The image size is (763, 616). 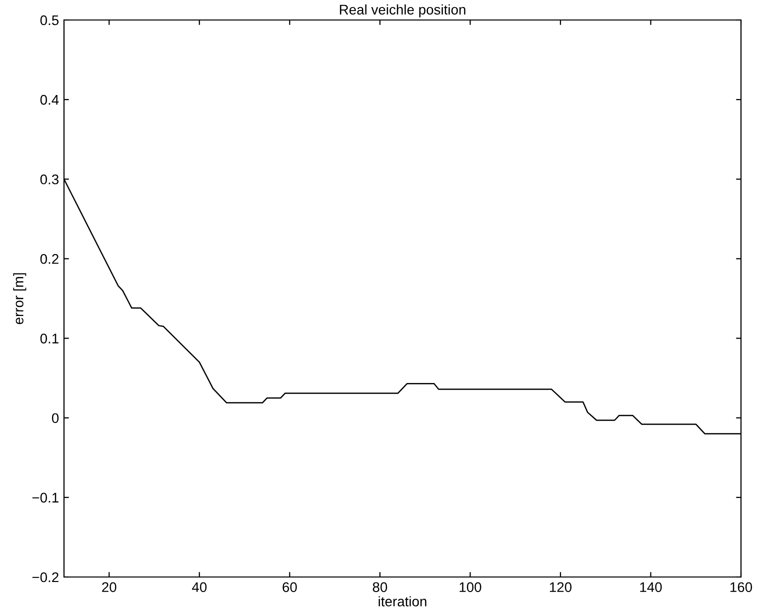 What do you see at coordinates (49, 259) in the screenshot?
I see `y-tick-label: 0.2` at bounding box center [49, 259].